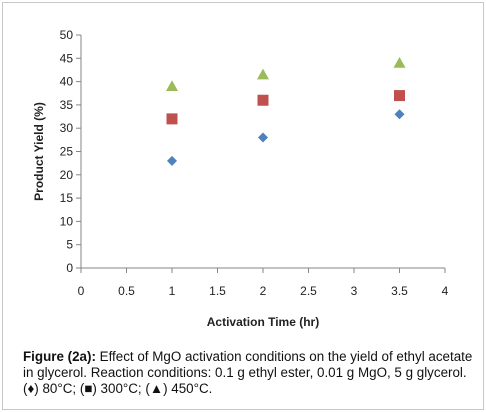 Image resolution: width=486 pixels, height=412 pixels. I want to click on x-tick-label: 2, so click(263, 291).